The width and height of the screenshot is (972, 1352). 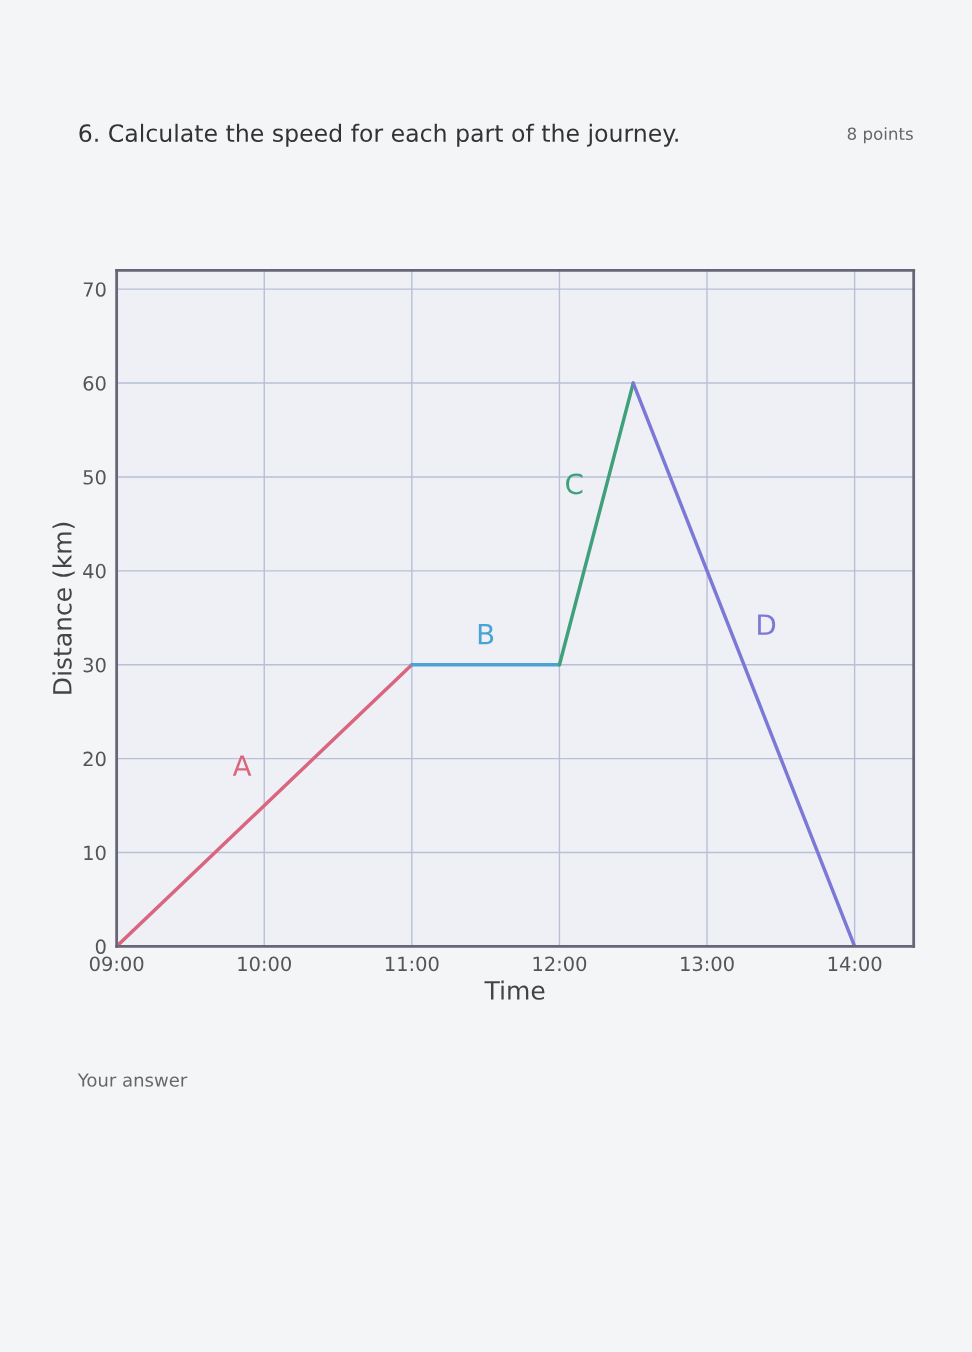 What do you see at coordinates (514, 990) in the screenshot?
I see `x-axis-title: Time` at bounding box center [514, 990].